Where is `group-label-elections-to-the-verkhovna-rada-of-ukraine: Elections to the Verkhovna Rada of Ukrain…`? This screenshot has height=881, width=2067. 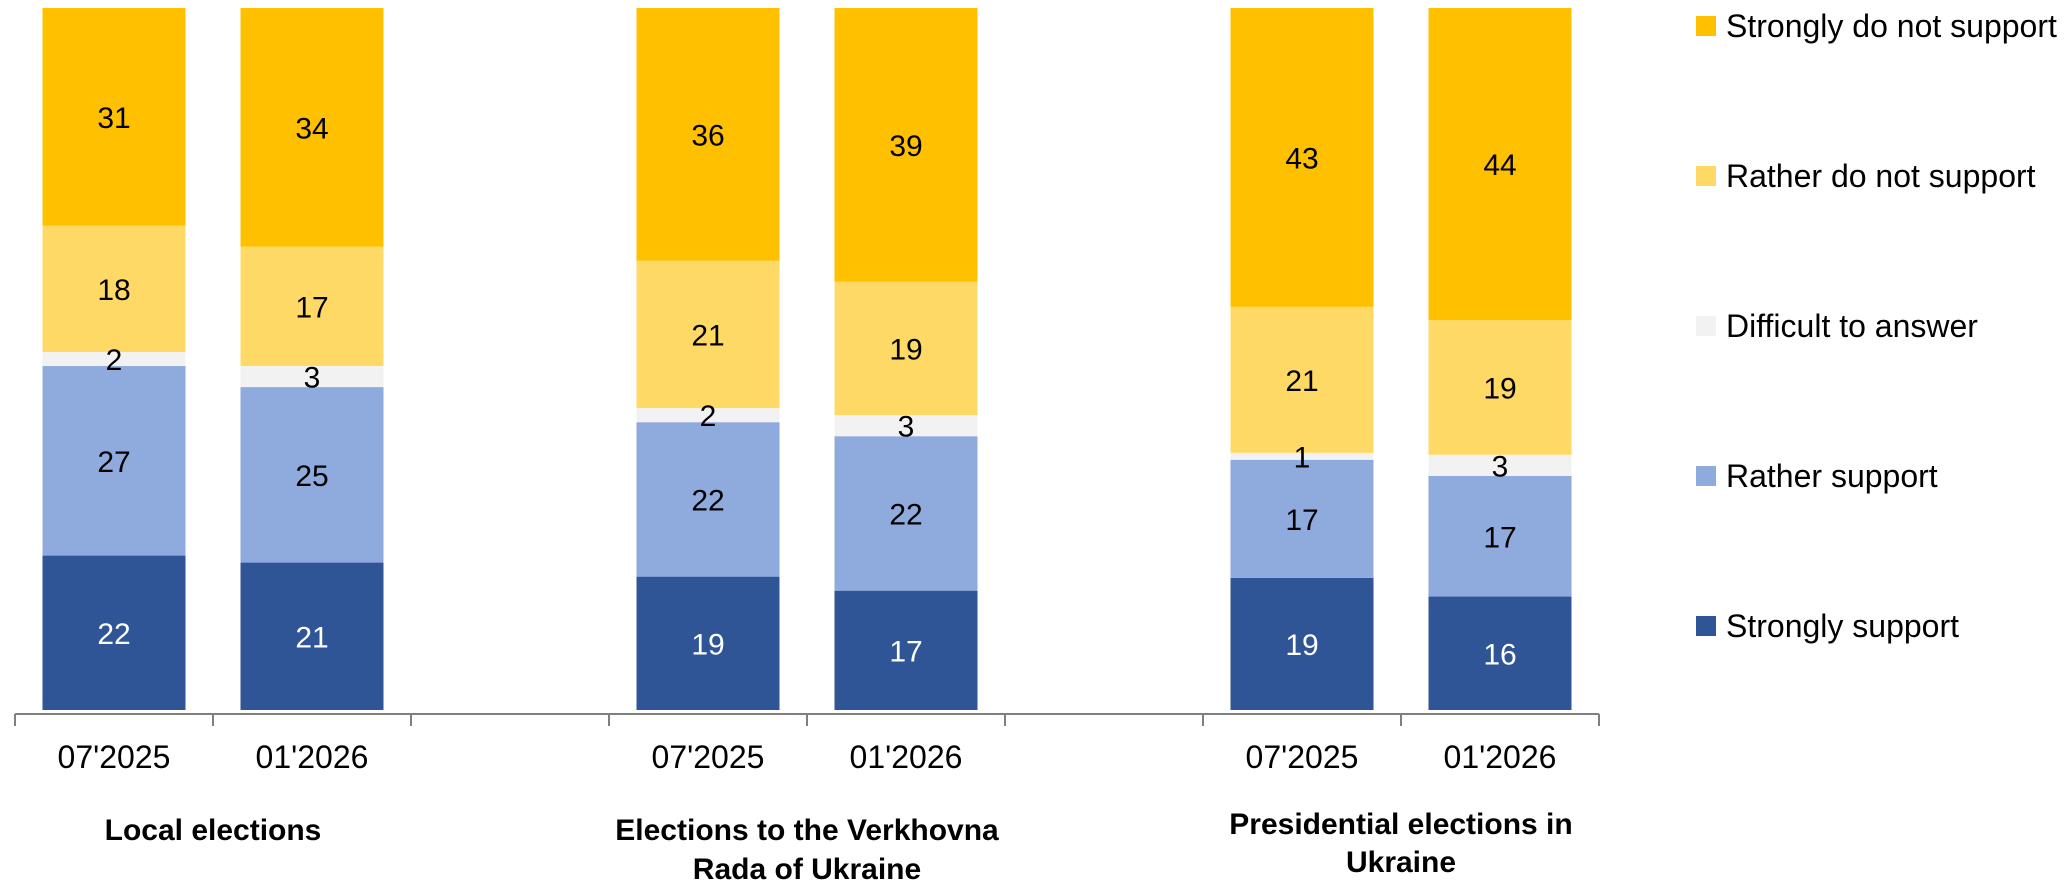 group-label-elections-to-the-verkhovna-rada-of-ukraine: Elections to the Verkhovna Rada of Ukrain… is located at coordinates (807, 847).